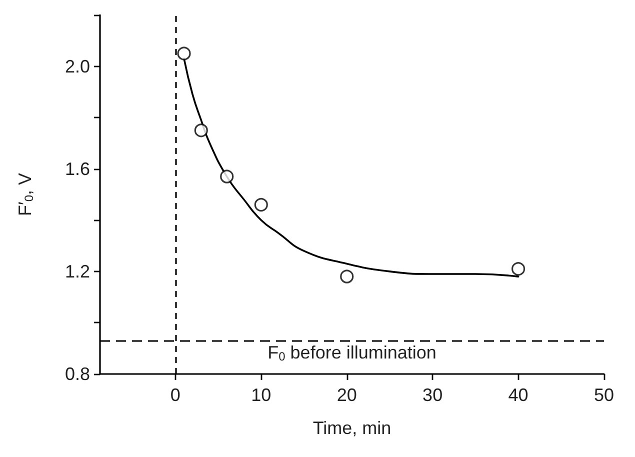 Image resolution: width=635 pixels, height=457 pixels. Describe the element at coordinates (261, 395) in the screenshot. I see `x-tick-label: 10` at that location.